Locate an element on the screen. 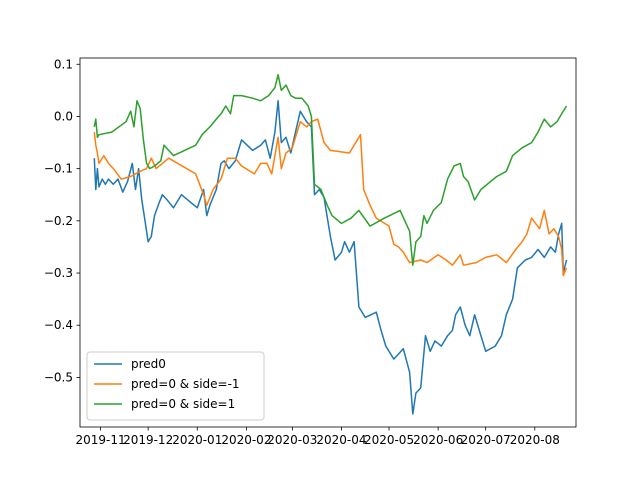  x-tick-label: 2020-05 is located at coordinates (389, 440).